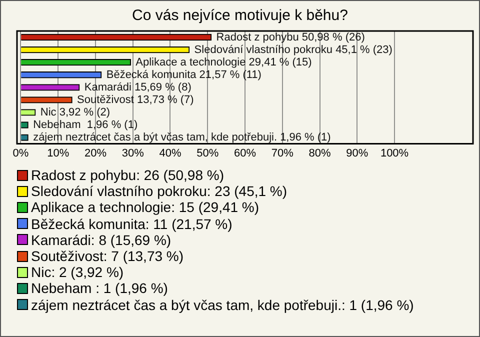 The width and height of the screenshot is (480, 337). I want to click on data-label: Nebeham 1,96 % (1), so click(85, 125).